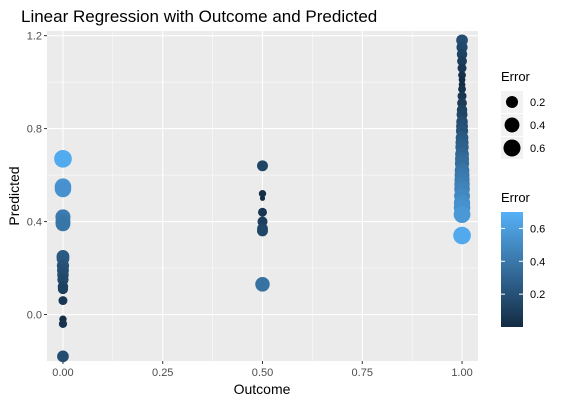 The height and width of the screenshot is (405, 562). Describe the element at coordinates (262, 373) in the screenshot. I see `x-tick-label: 0.50` at that location.